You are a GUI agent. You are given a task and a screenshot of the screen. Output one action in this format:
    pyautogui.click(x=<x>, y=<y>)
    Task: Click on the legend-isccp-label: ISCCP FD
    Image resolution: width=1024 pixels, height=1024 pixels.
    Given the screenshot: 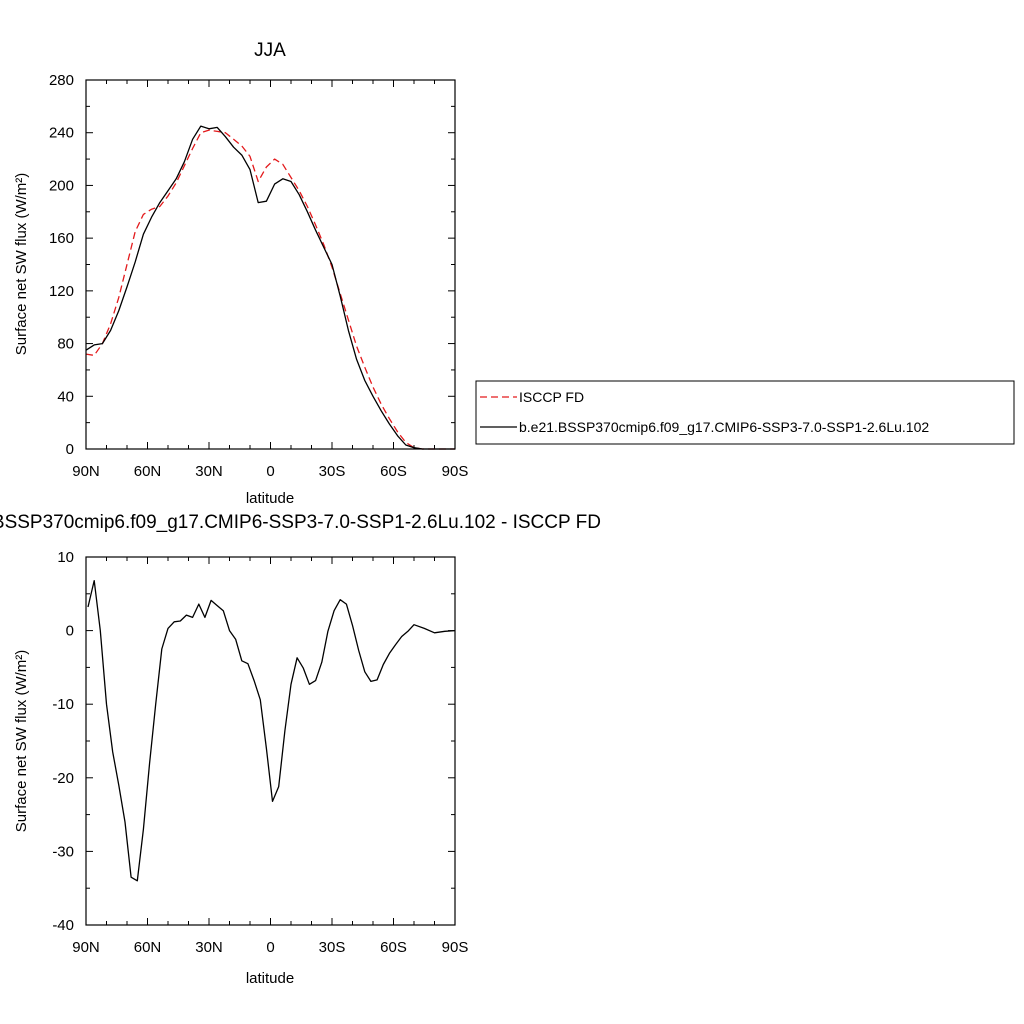 What is the action you would take?
    pyautogui.click(x=551, y=397)
    